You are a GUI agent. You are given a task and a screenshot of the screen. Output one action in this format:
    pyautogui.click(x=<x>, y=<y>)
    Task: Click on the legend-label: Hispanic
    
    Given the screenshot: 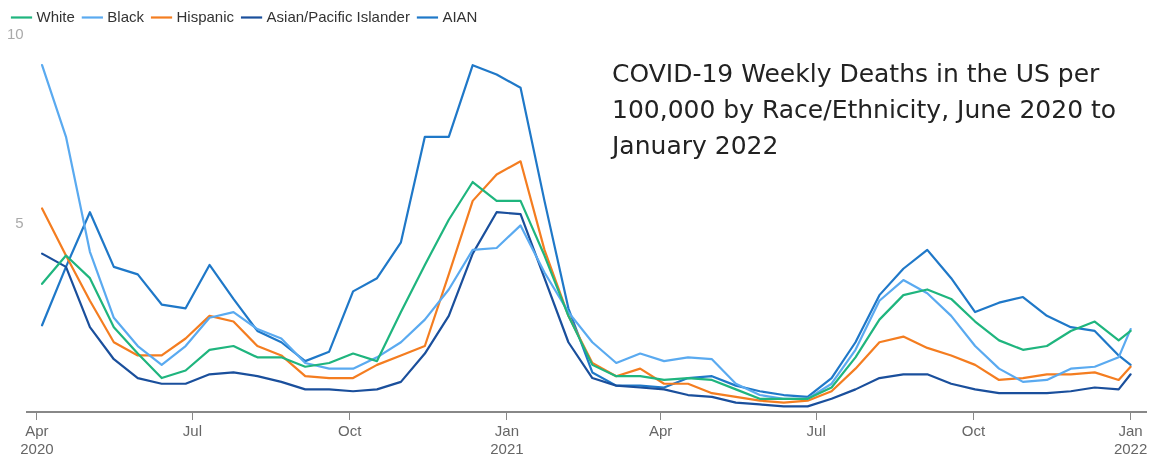 What is the action you would take?
    pyautogui.click(x=205, y=16)
    